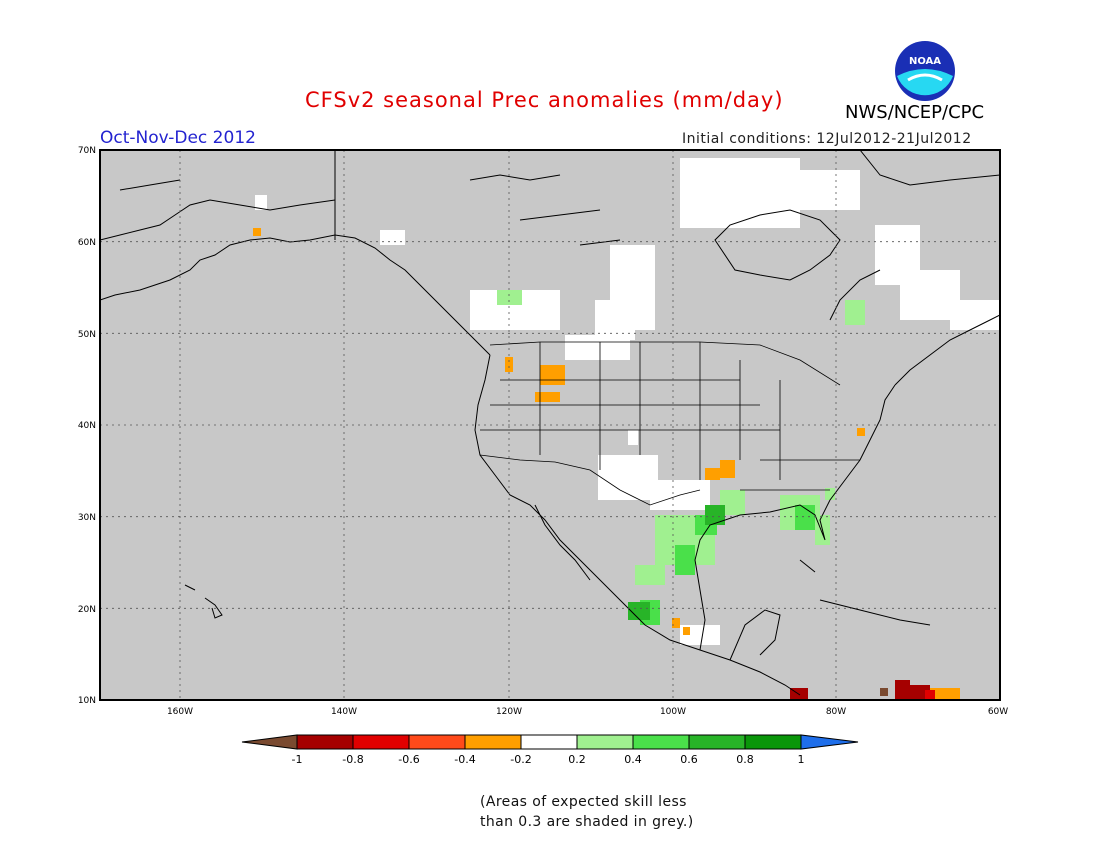 The image size is (1100, 850). Describe the element at coordinates (829, 742) in the screenshot. I see `colorbar-high-arrow` at that location.